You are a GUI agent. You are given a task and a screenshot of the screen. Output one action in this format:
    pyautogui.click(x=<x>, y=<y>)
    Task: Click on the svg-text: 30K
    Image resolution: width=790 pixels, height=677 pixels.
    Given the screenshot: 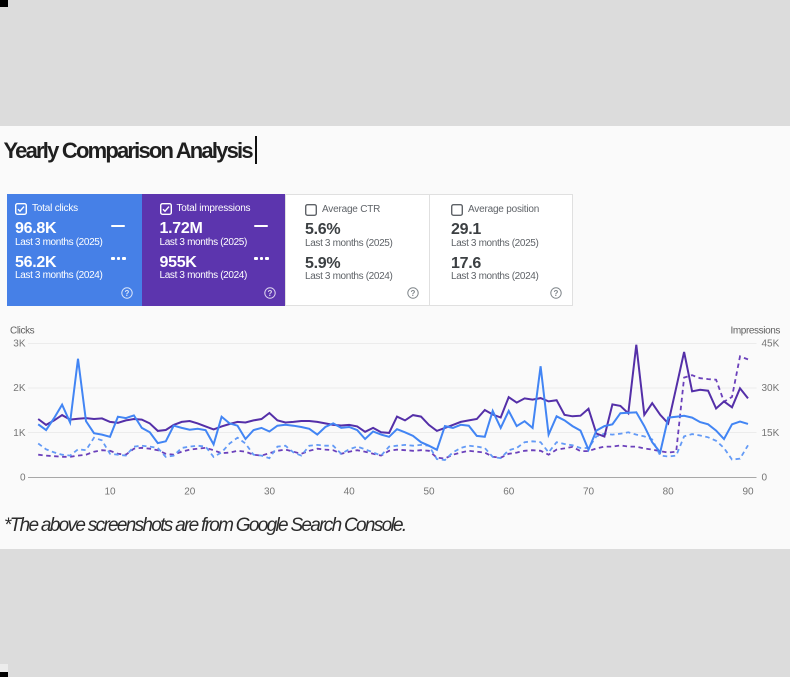 What is the action you would take?
    pyautogui.click(x=771, y=388)
    